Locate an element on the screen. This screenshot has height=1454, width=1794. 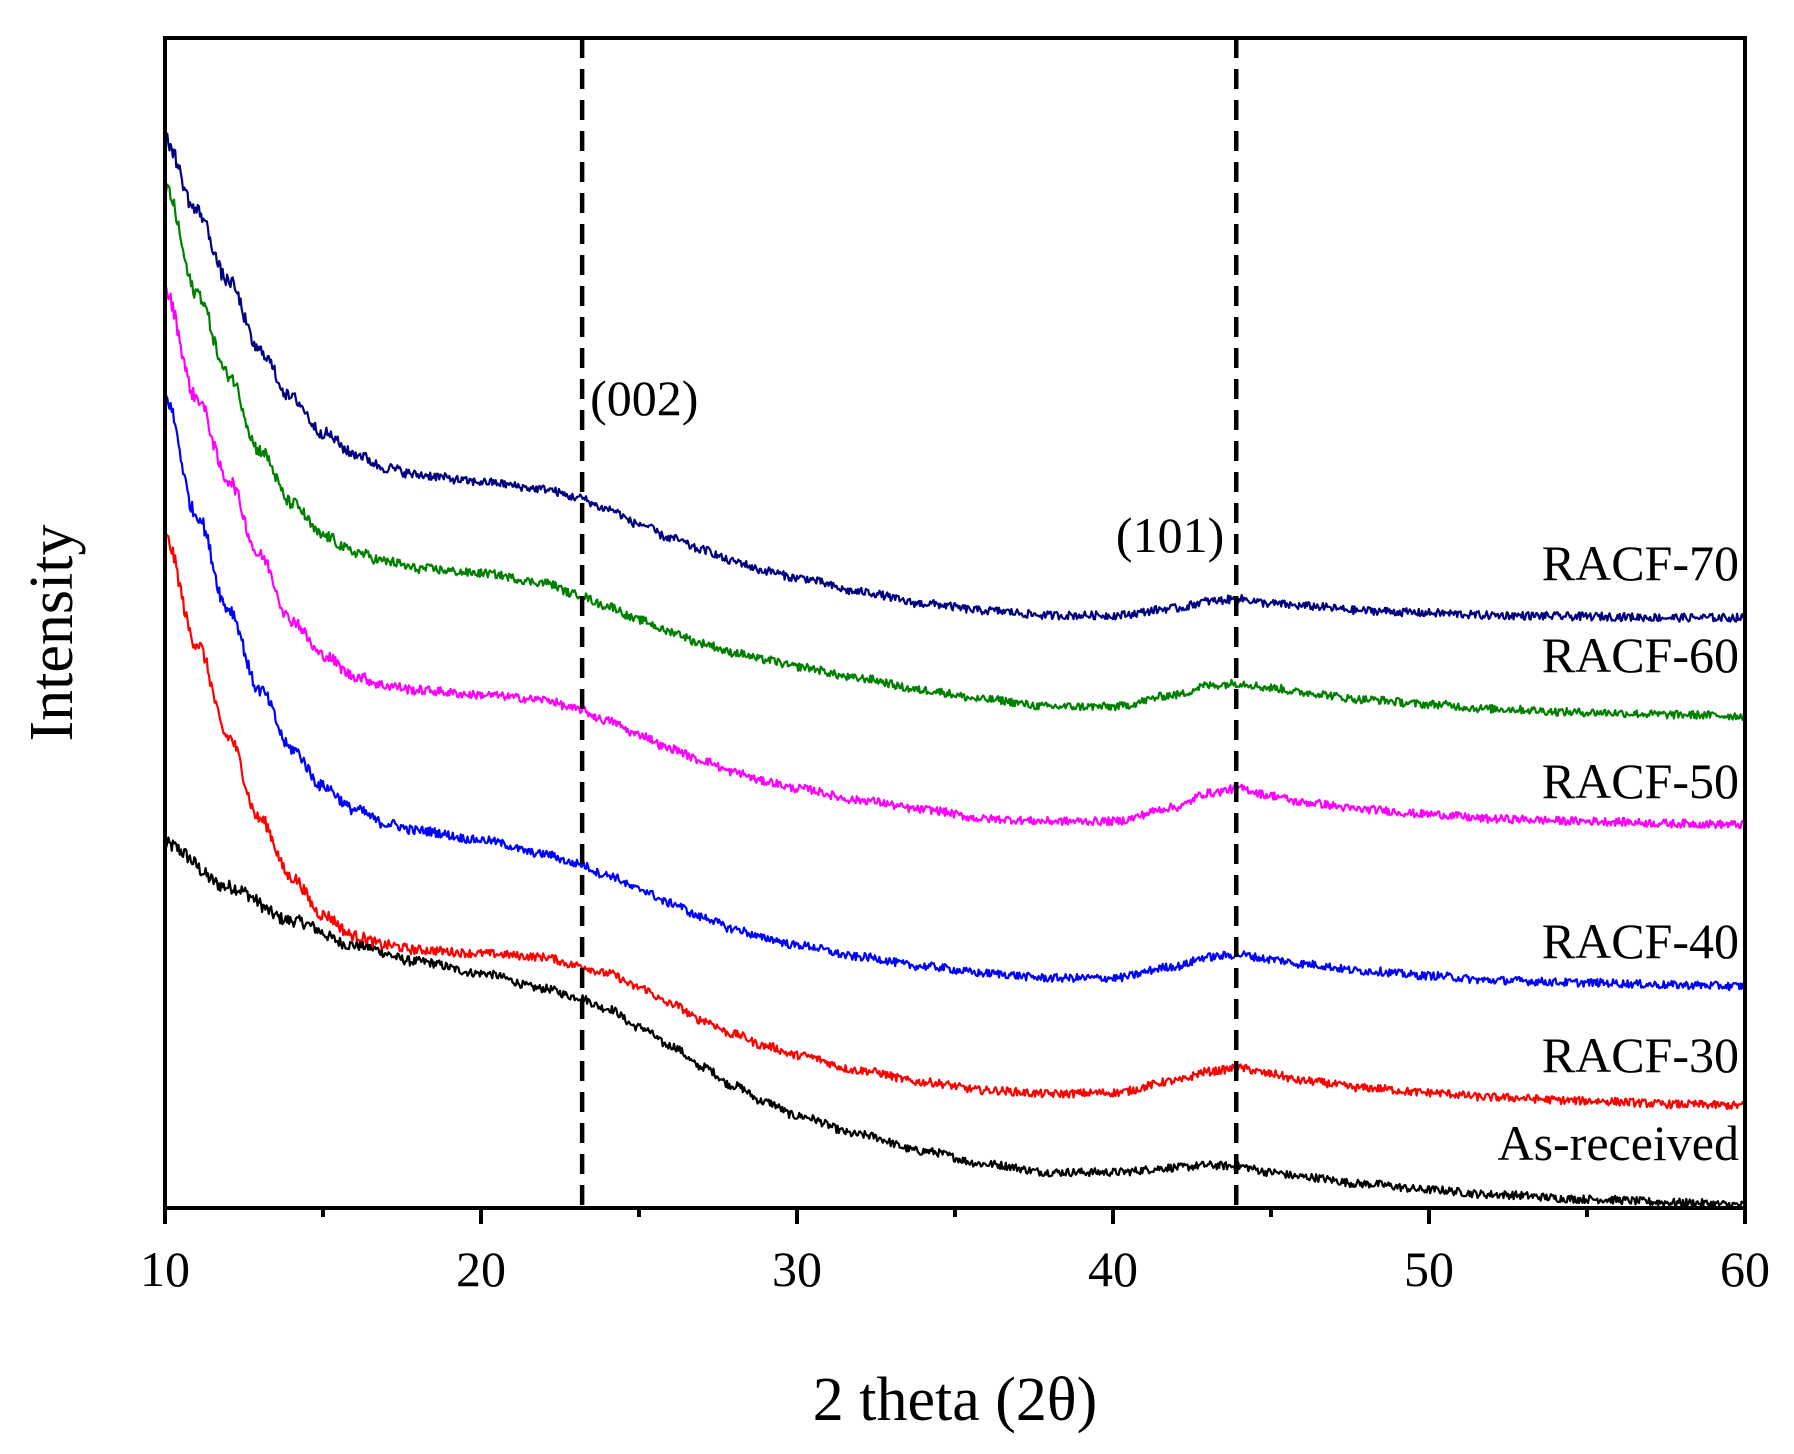
x-axis-title: 2 theta (2θ) is located at coordinates (955, 1400).